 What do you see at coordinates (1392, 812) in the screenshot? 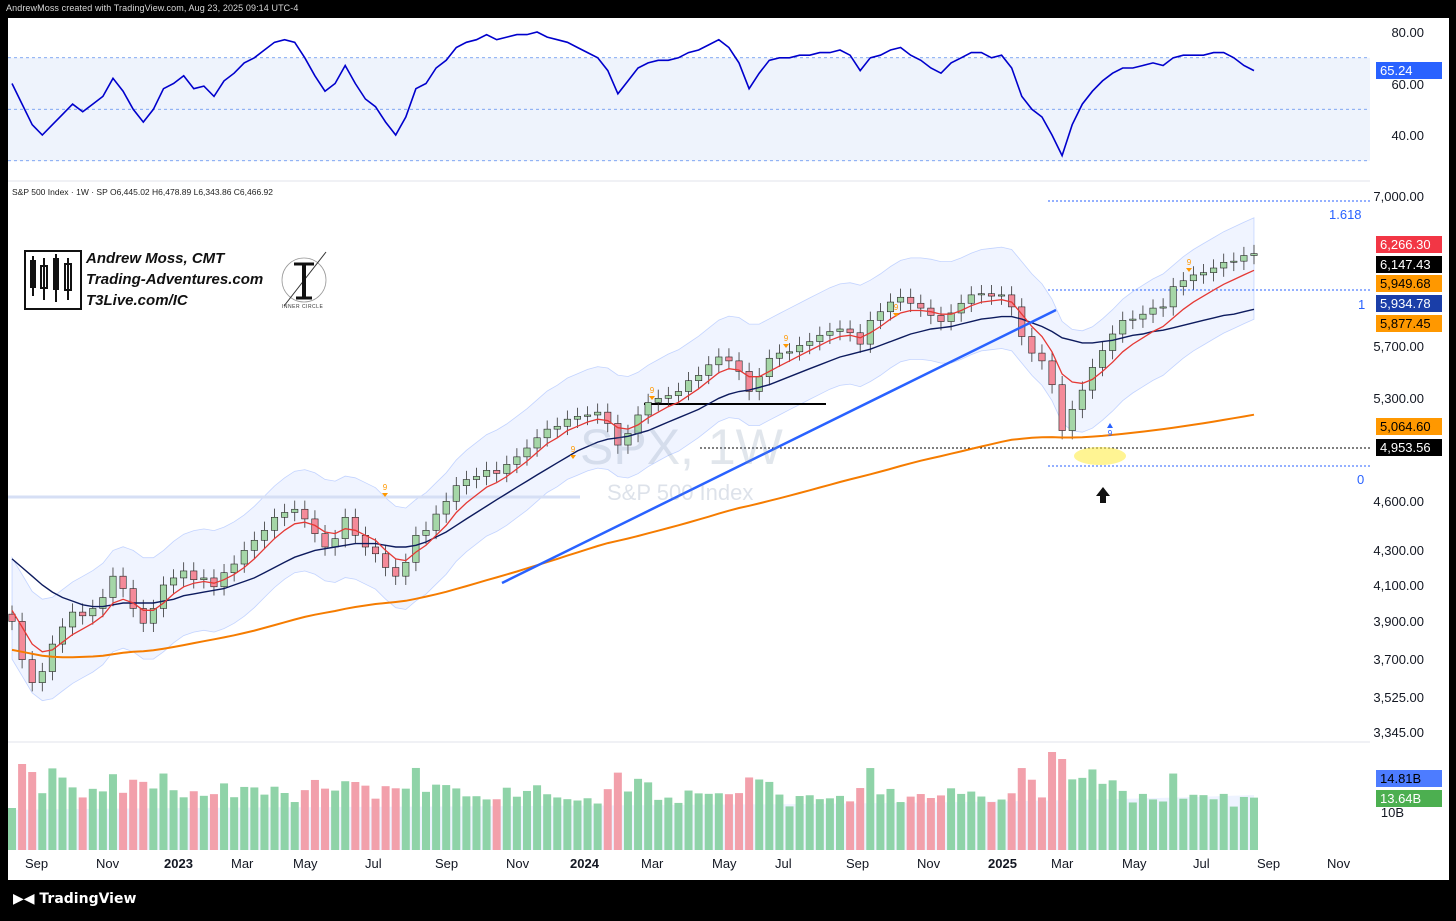
I see `volume-axis-label: 10B` at bounding box center [1392, 812].